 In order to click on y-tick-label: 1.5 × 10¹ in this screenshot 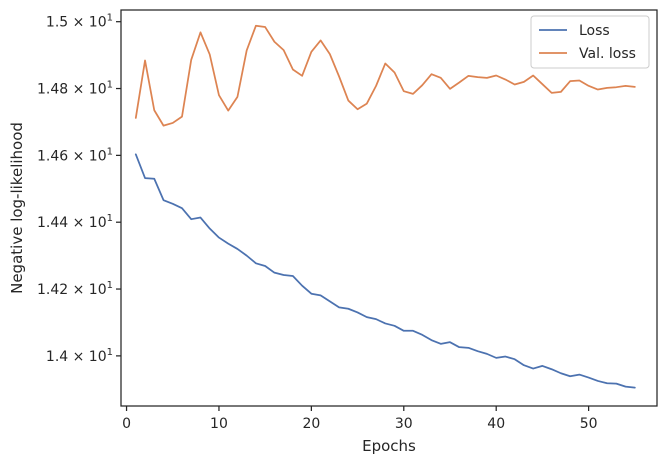, I will do `click(79, 22)`.